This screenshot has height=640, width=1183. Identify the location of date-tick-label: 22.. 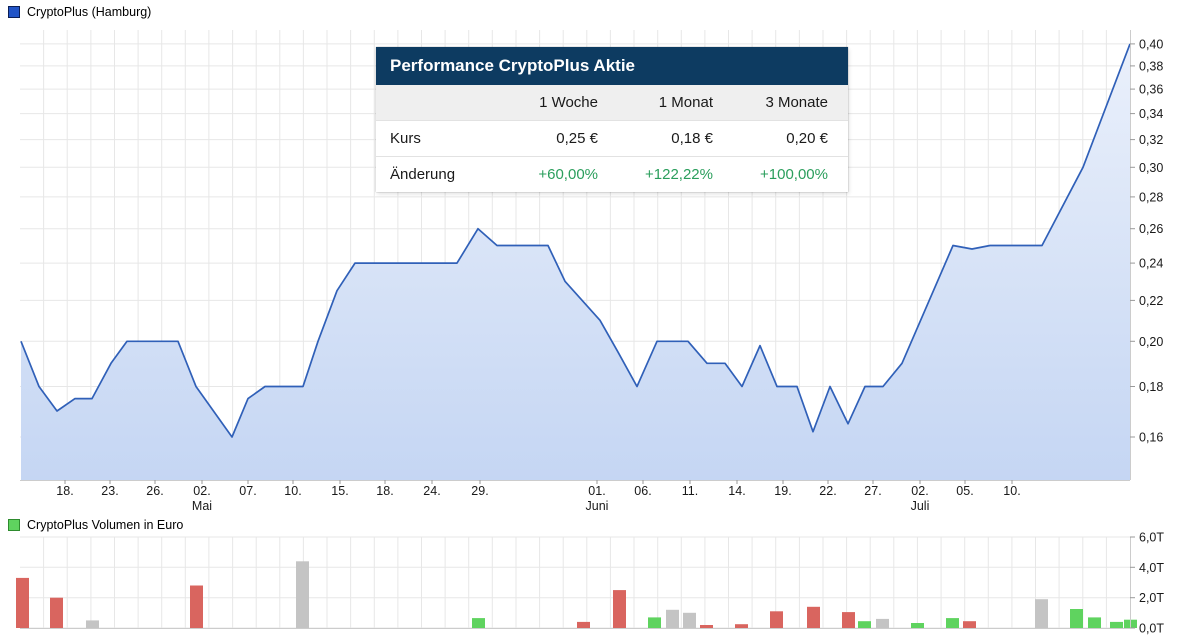
(827, 491).